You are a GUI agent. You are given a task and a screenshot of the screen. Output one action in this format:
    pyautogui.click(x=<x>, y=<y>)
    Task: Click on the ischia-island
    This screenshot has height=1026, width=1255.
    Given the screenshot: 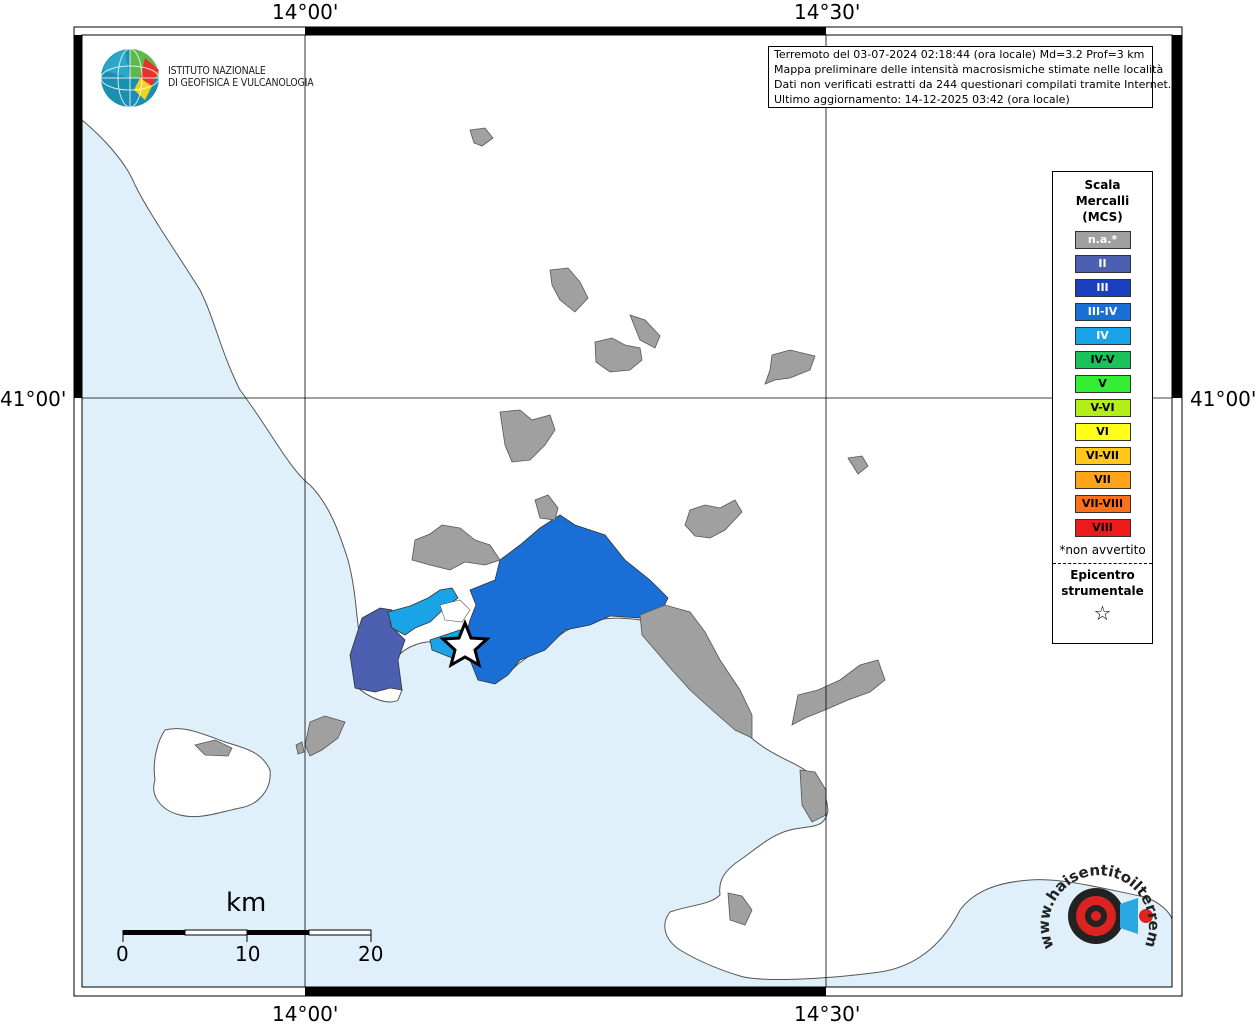 What is the action you would take?
    pyautogui.click(x=212, y=773)
    